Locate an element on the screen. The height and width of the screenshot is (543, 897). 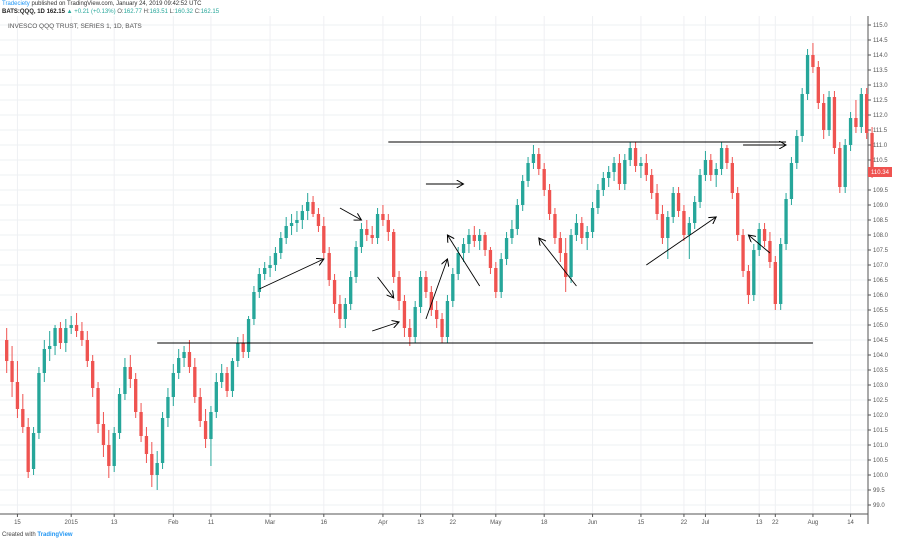
y-tick-label: 114.5 is located at coordinates (880, 41).